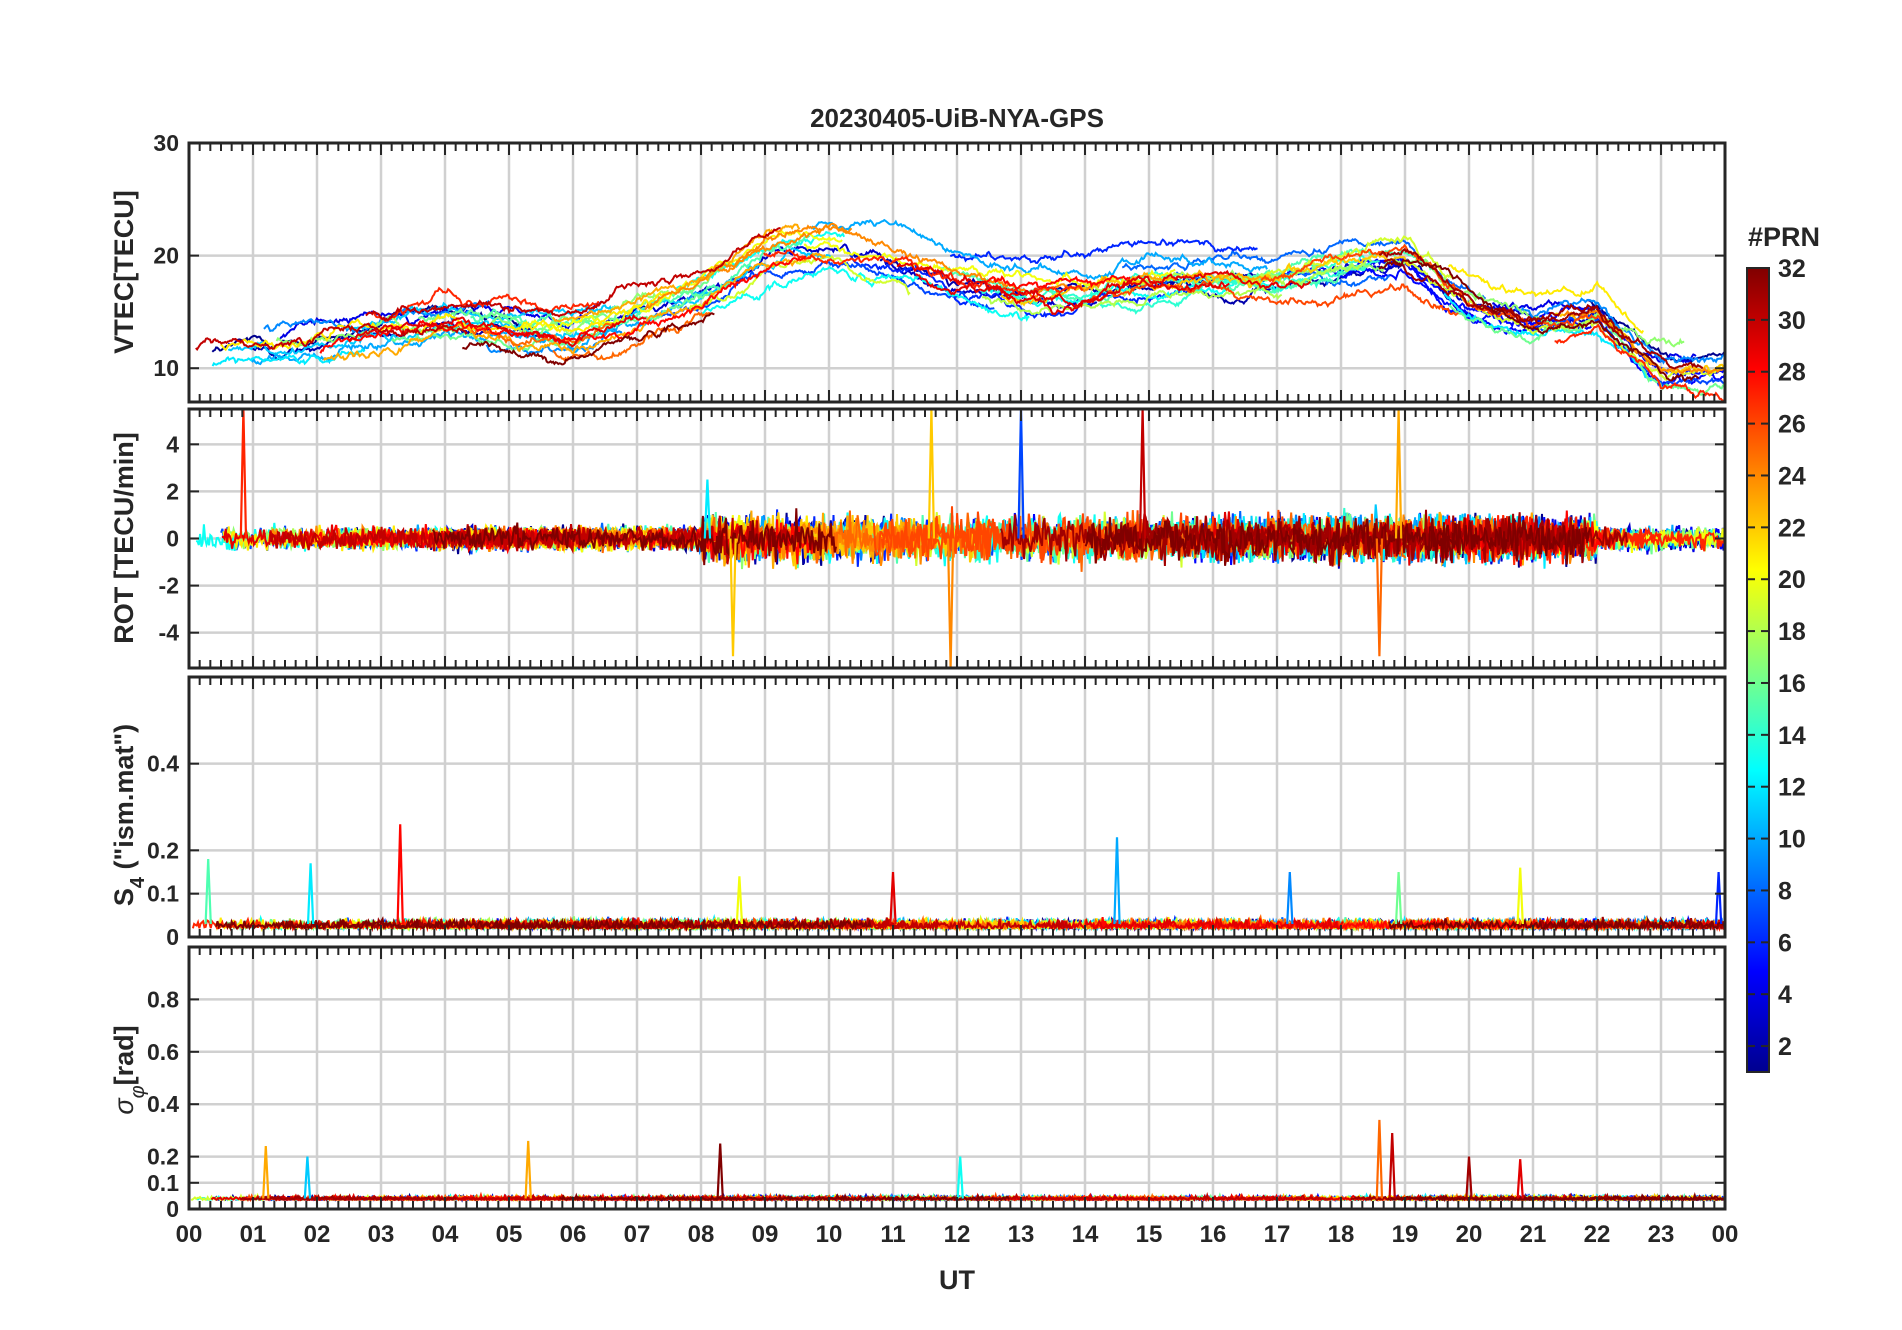 This screenshot has width=1902, height=1330. What do you see at coordinates (1021, 1234) in the screenshot?
I see `x-tick-label: 13` at bounding box center [1021, 1234].